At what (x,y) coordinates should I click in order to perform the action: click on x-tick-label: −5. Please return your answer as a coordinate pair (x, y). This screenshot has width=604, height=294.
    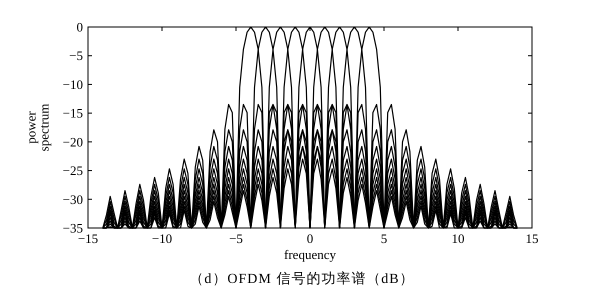
    Looking at the image, I should click on (236, 238).